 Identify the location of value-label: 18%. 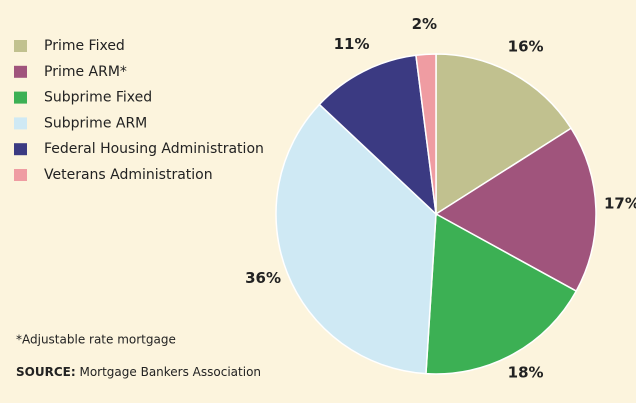
(526, 372).